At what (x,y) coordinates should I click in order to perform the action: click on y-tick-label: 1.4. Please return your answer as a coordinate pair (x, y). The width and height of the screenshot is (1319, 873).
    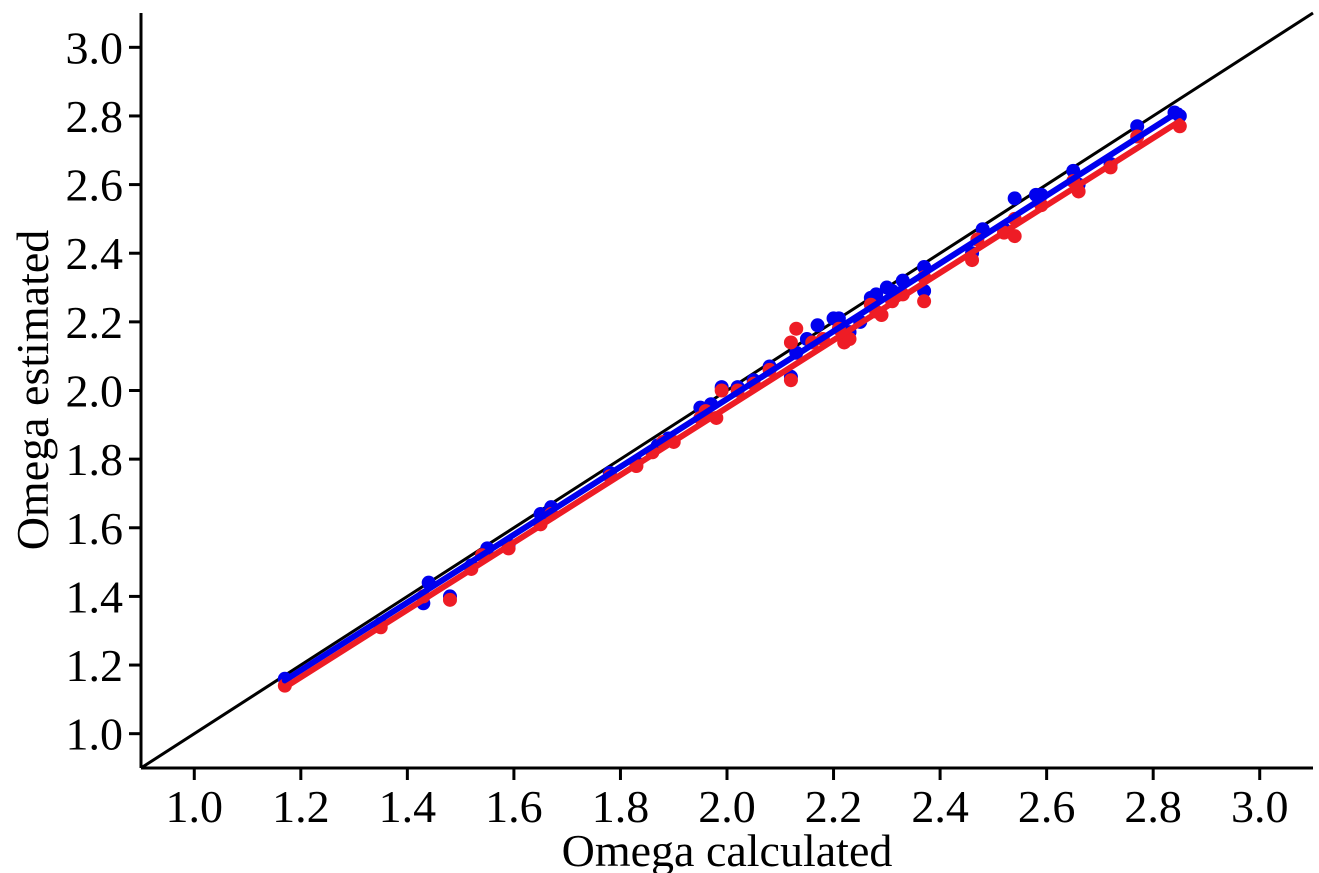
    Looking at the image, I should click on (95, 596).